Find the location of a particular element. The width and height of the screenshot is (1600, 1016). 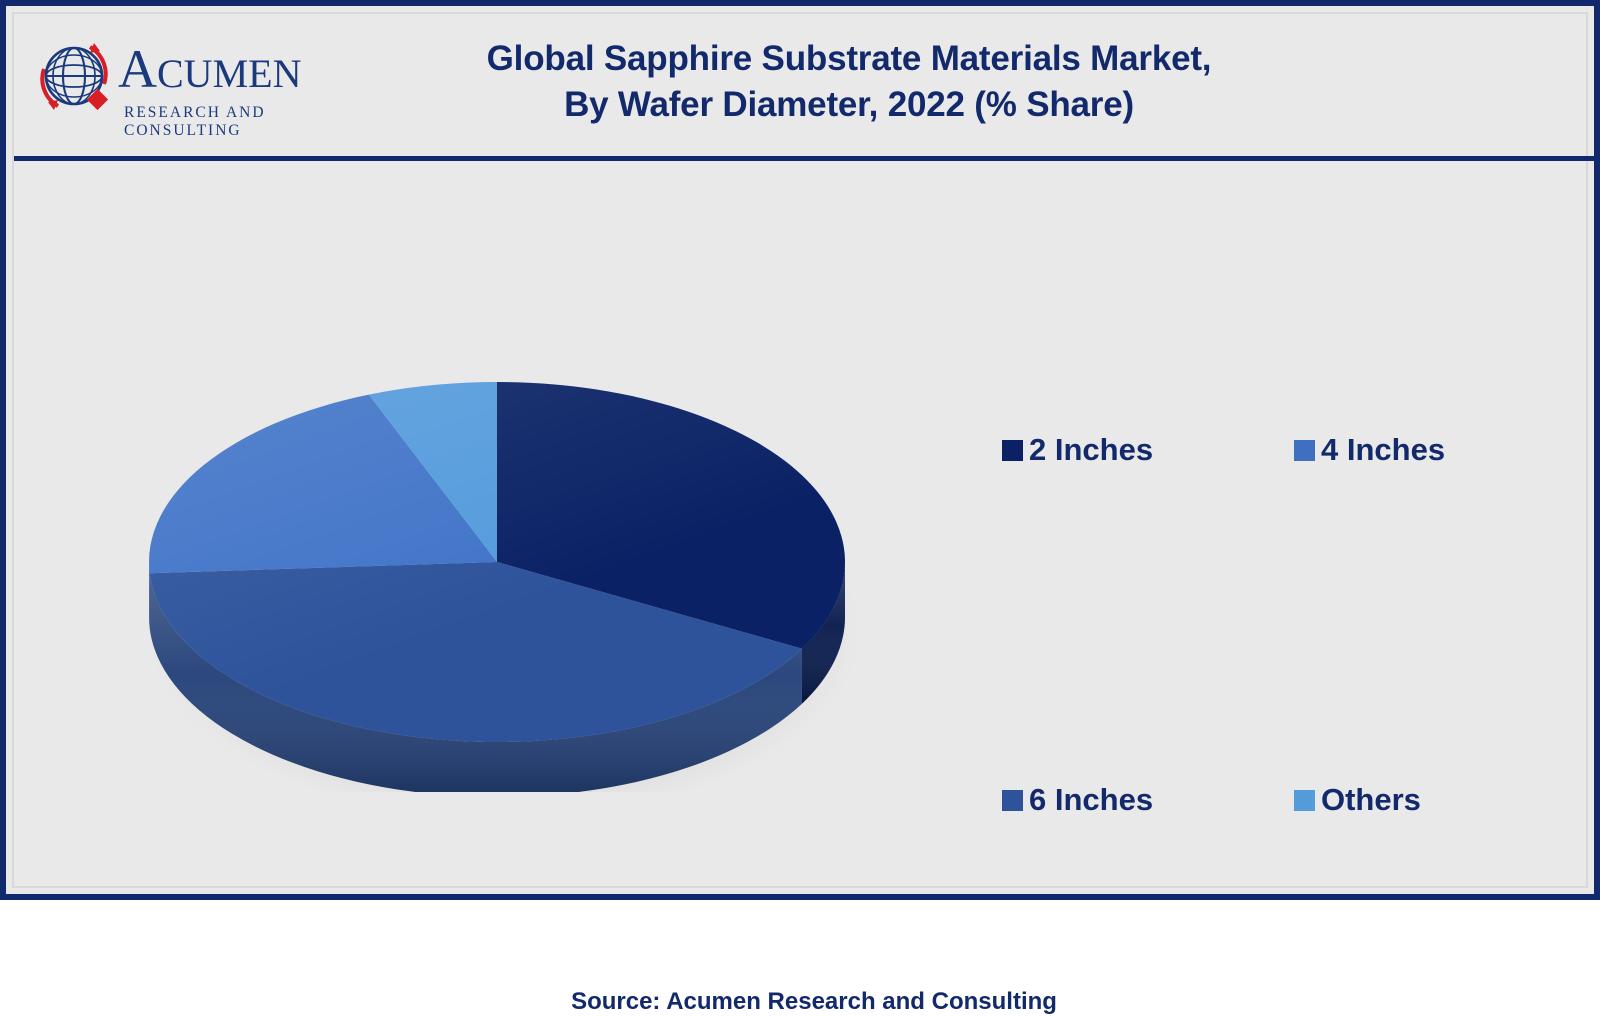

source-note: Source: Acumen Research and Consulting is located at coordinates (814, 1001).